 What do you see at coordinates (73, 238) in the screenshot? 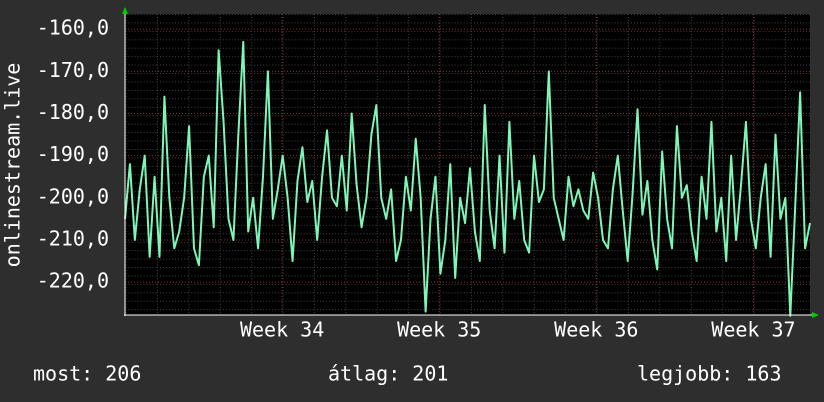
I see `y-tick-label: -210,0` at bounding box center [73, 238].